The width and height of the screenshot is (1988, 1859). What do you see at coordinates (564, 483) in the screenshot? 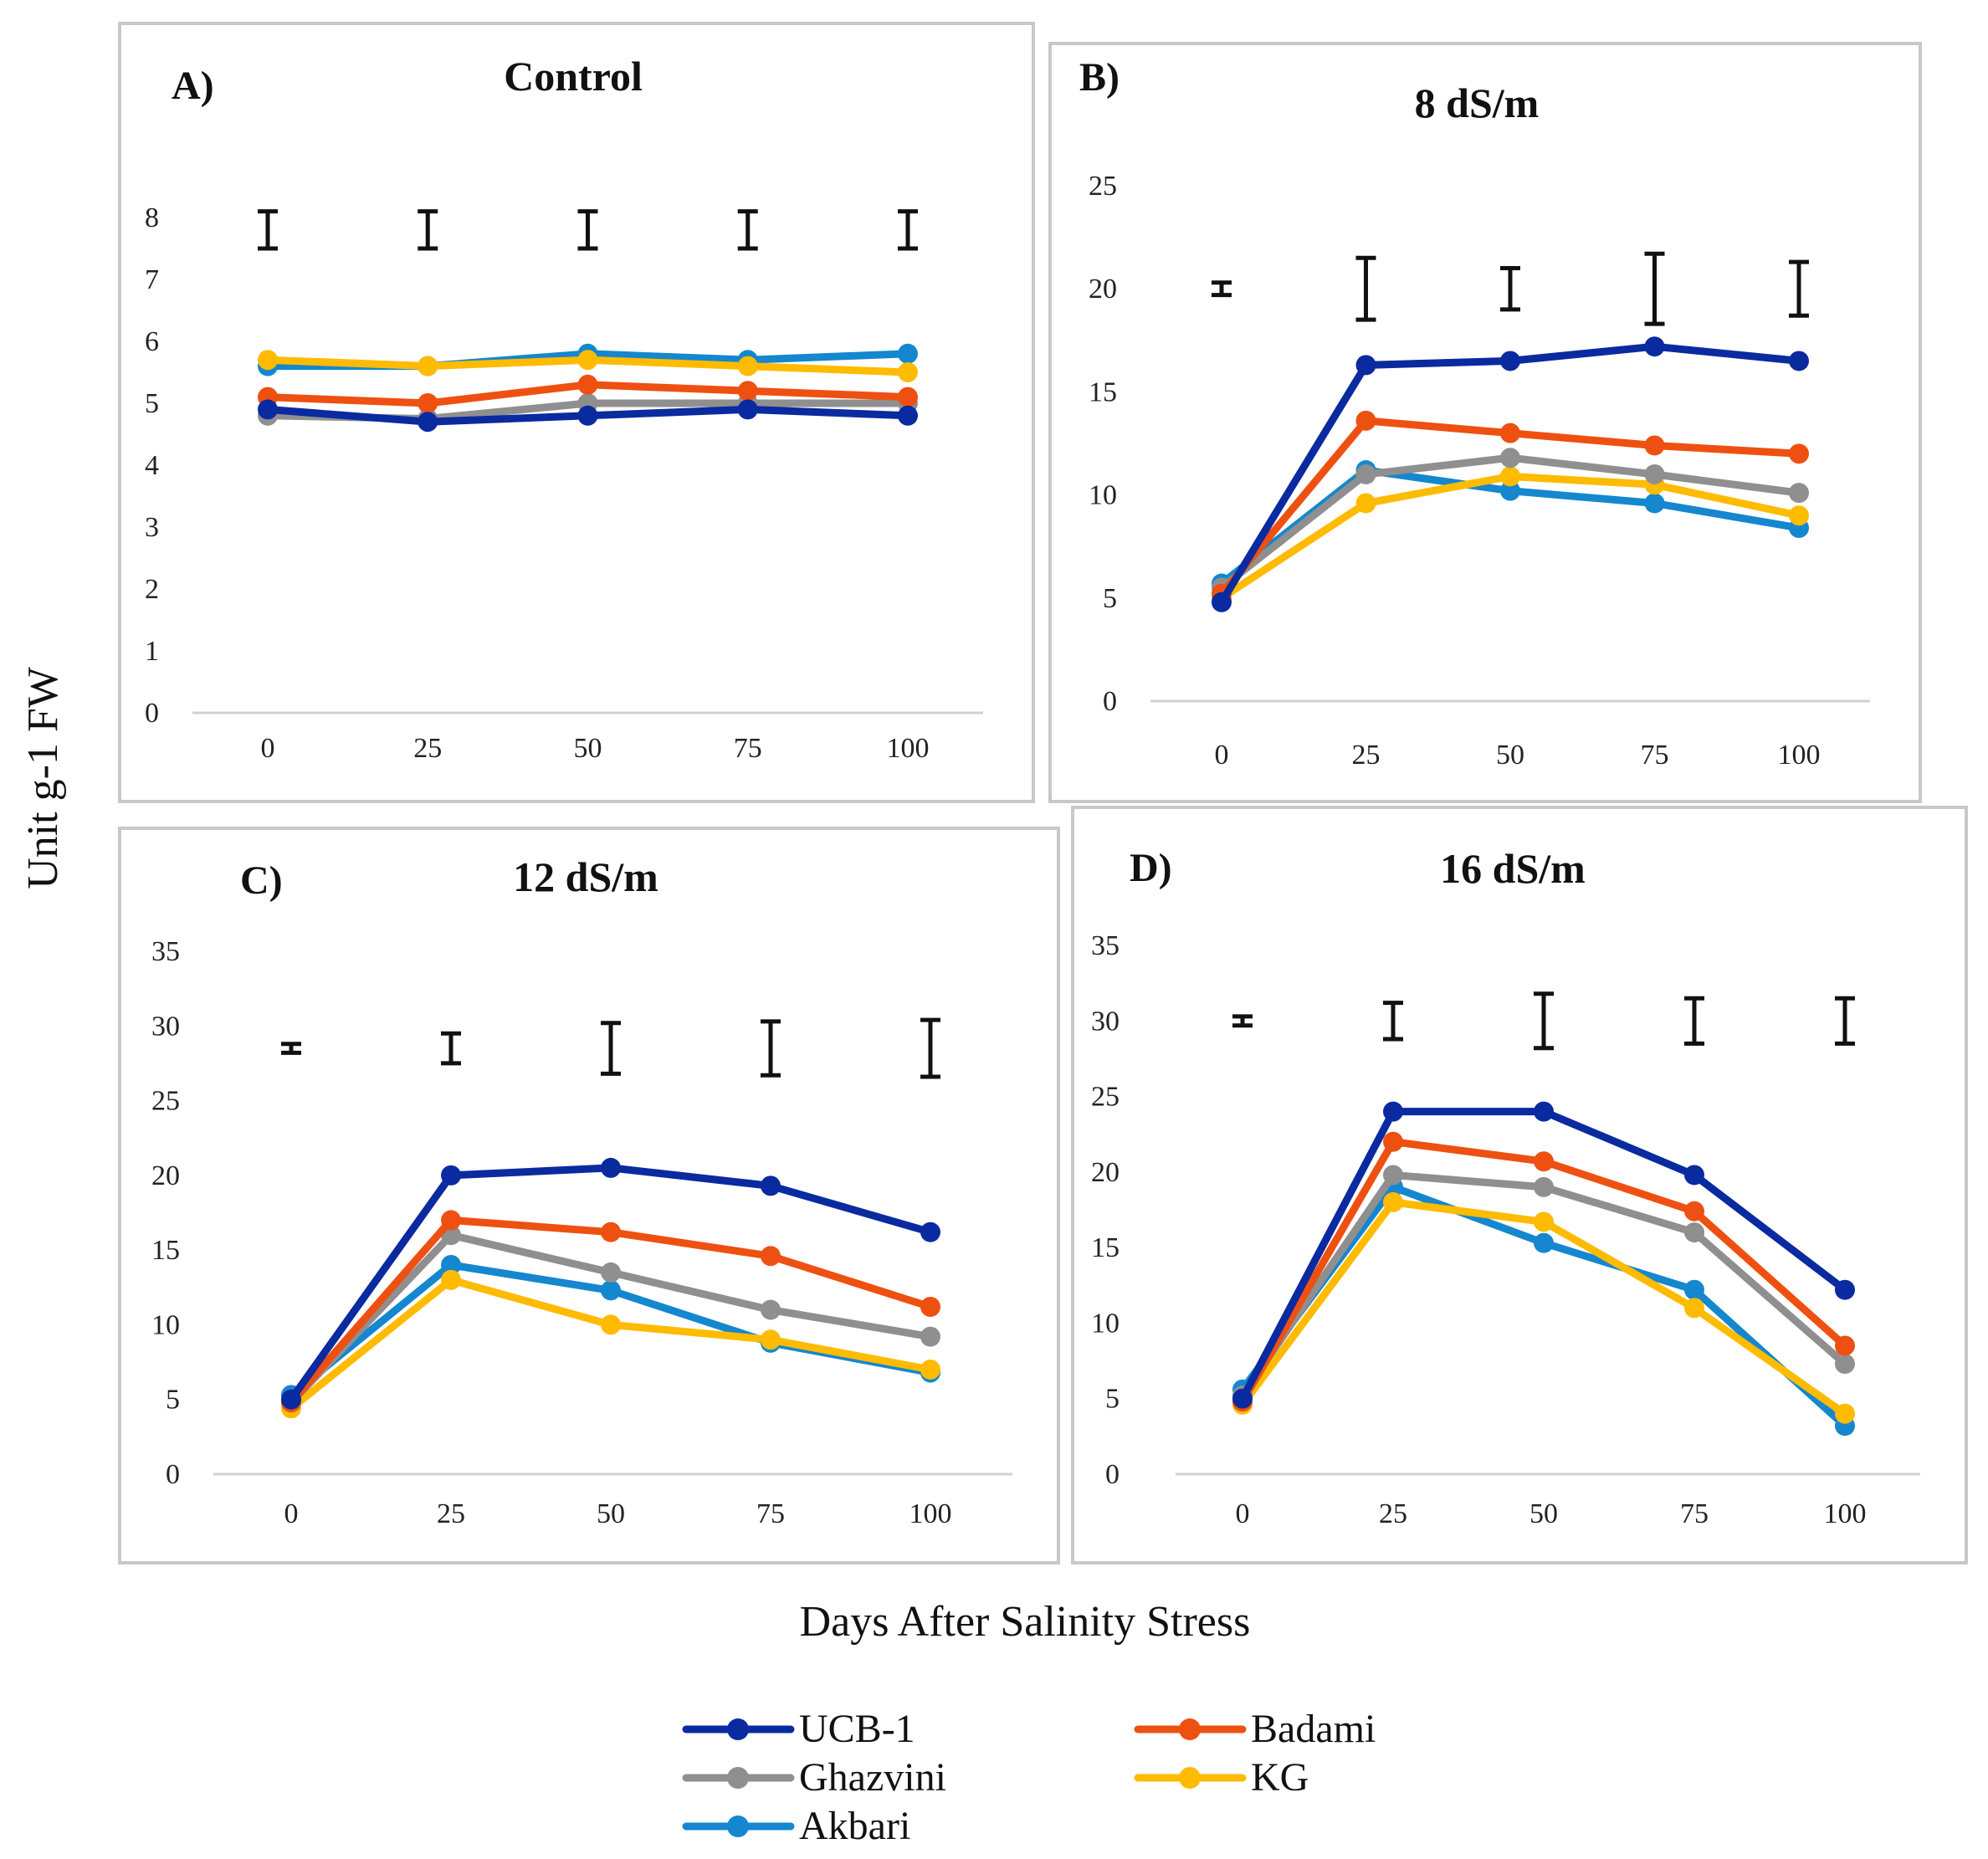
I see `panel-a-plot: 0 1 2 3 4 5 6 7 8 0 25 50 75 100` at bounding box center [564, 483].